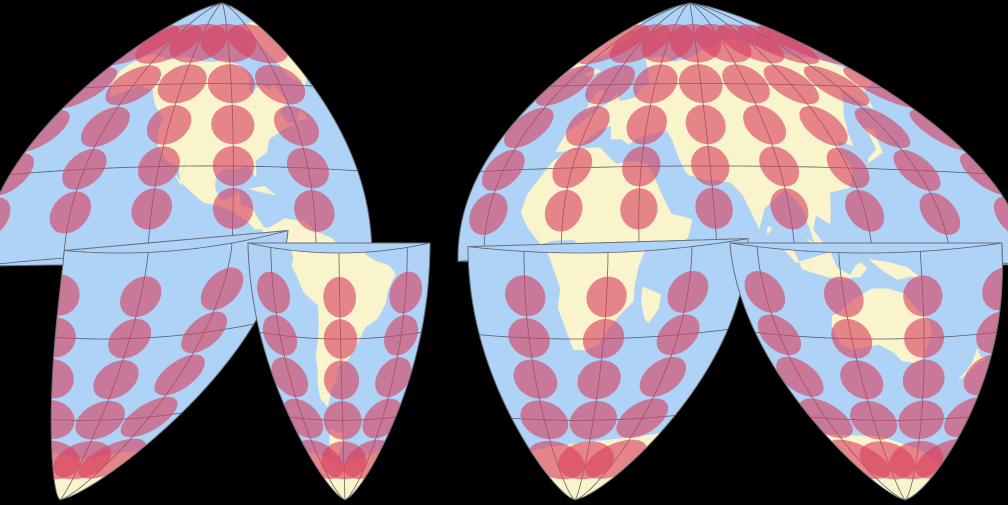 This screenshot has height=505, width=1008. What do you see at coordinates (858, 270) in the screenshot?
I see `landmass-indonesia2` at bounding box center [858, 270].